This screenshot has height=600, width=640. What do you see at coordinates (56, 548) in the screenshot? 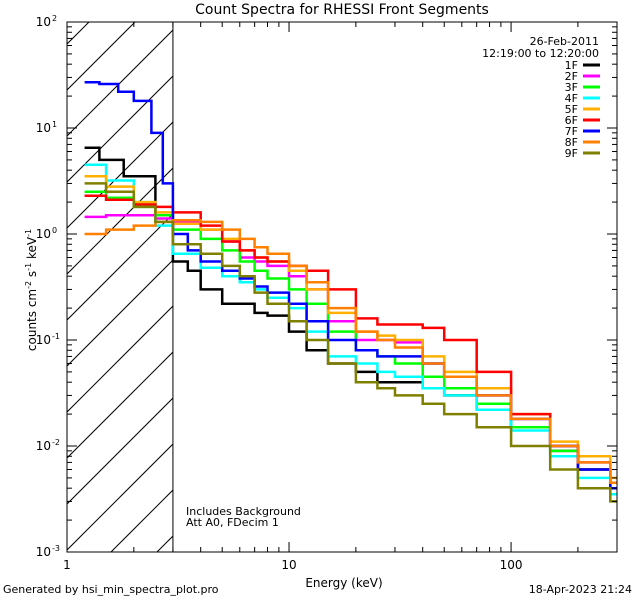
I see `y-tick-exponent: -3` at bounding box center [56, 548].